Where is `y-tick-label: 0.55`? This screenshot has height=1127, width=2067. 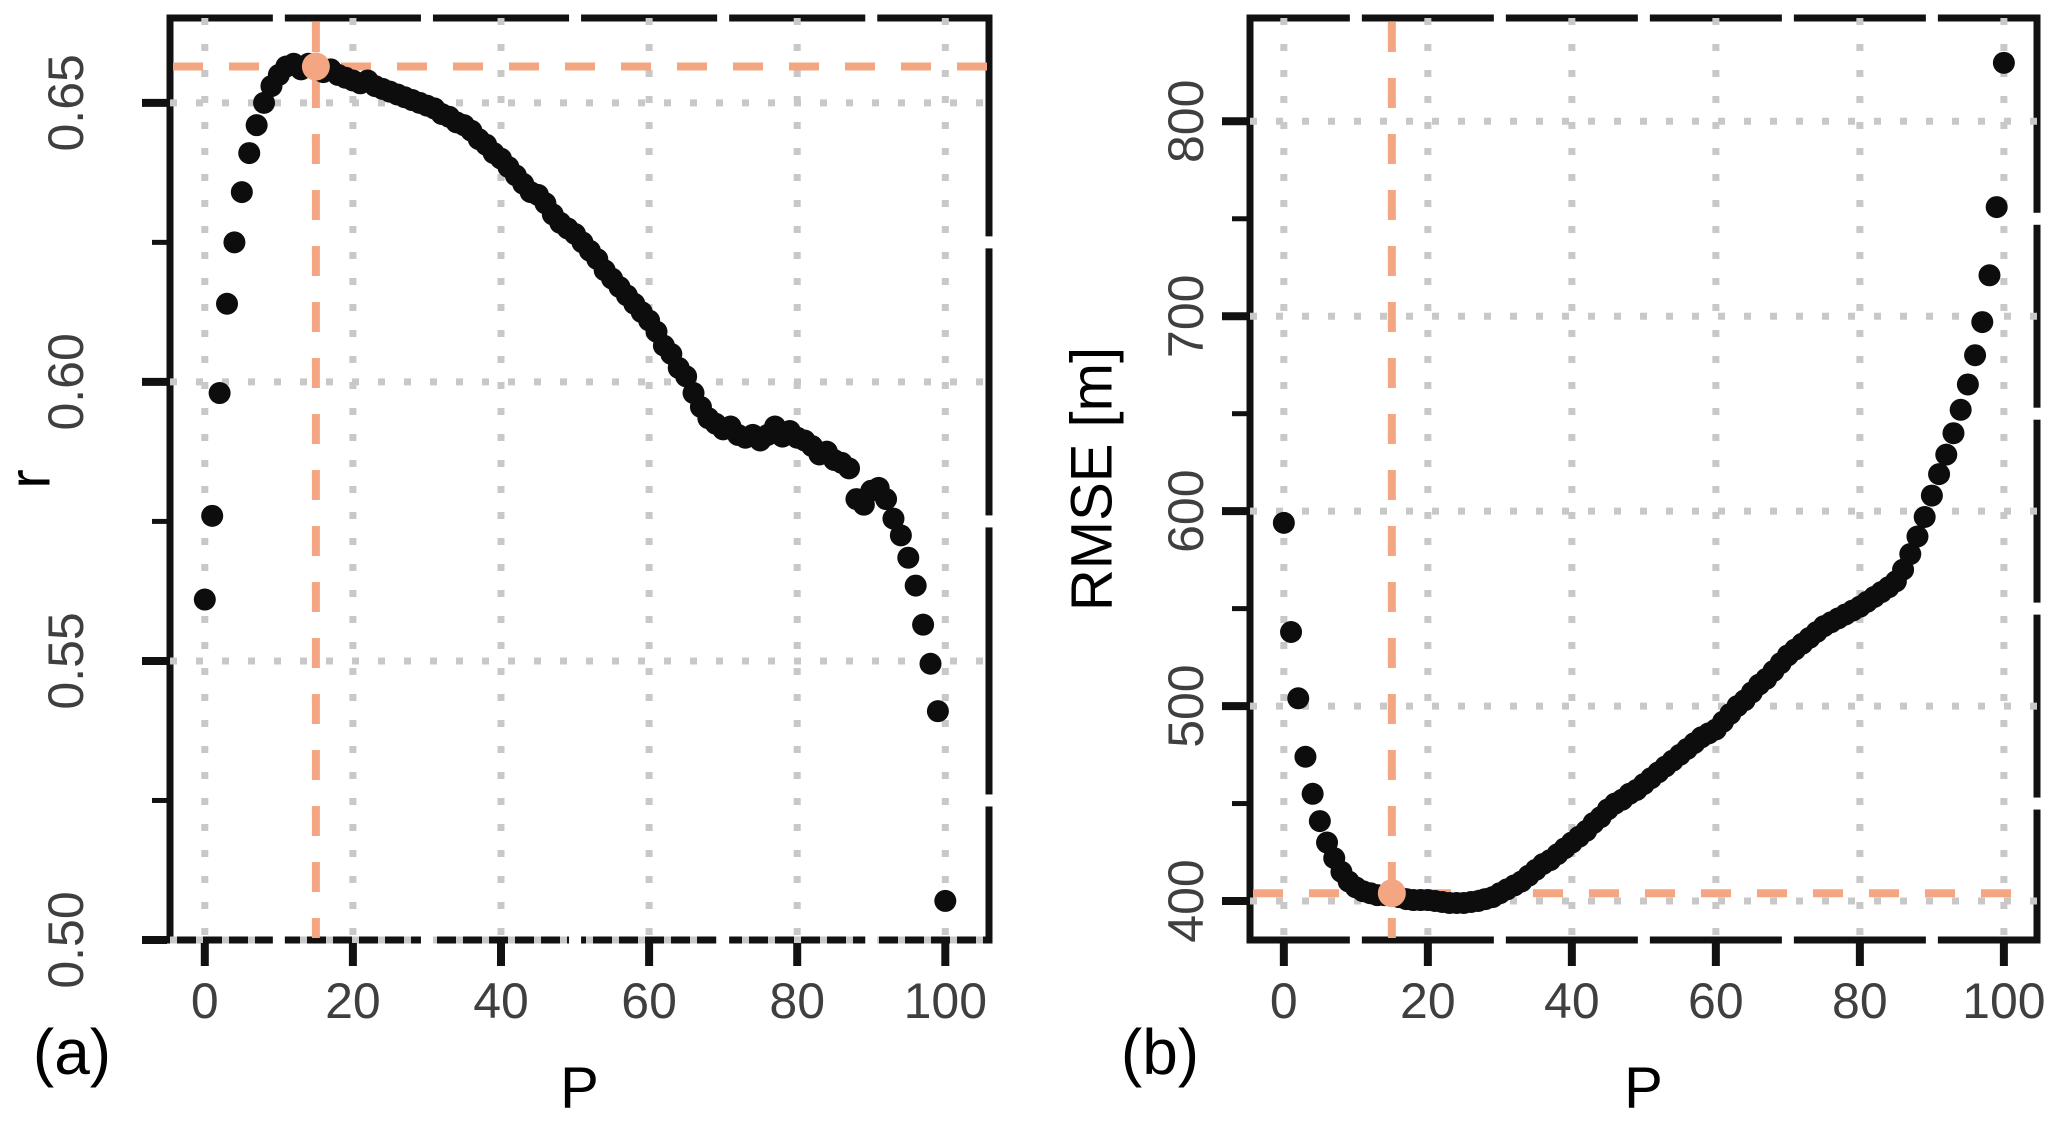 y-tick-label: 0.55 is located at coordinates (66, 660).